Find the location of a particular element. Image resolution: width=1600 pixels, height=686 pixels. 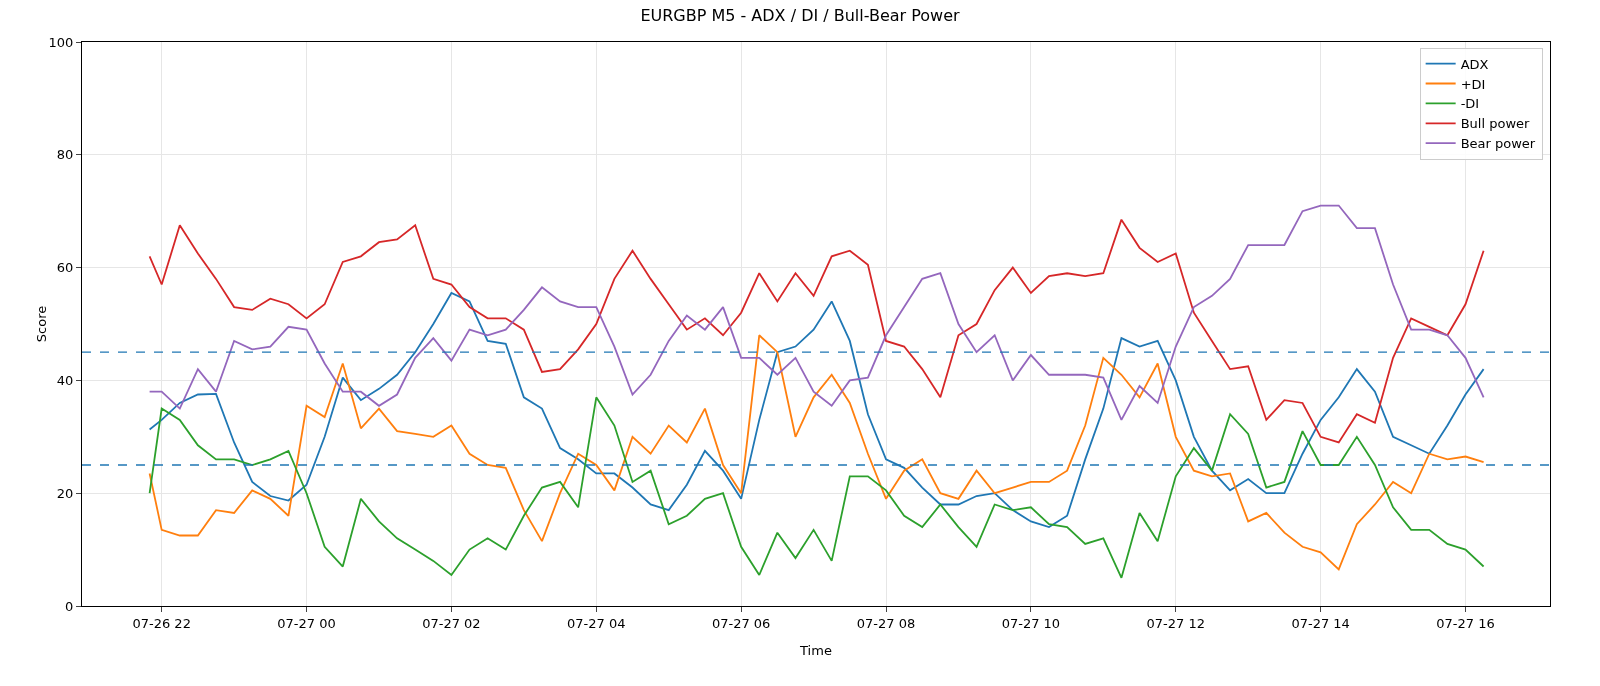

legend-label: -DI is located at coordinates (1470, 104).